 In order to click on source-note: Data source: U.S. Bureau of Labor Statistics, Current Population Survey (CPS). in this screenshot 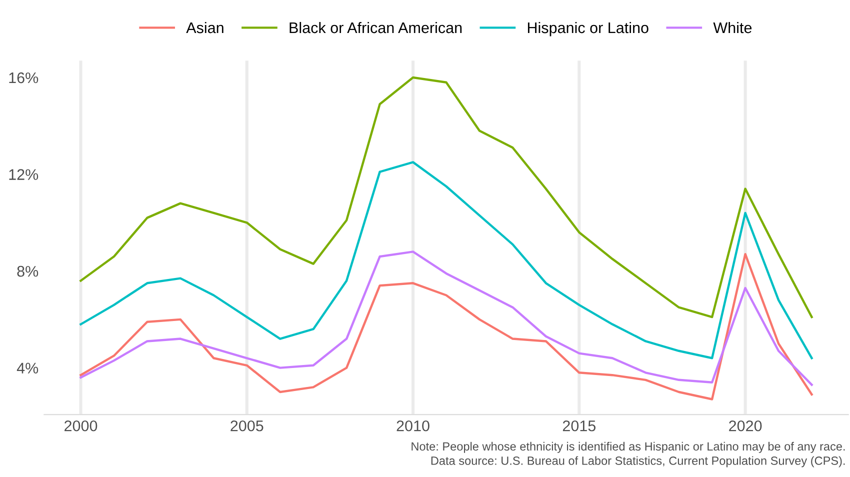, I will do `click(638, 462)`.